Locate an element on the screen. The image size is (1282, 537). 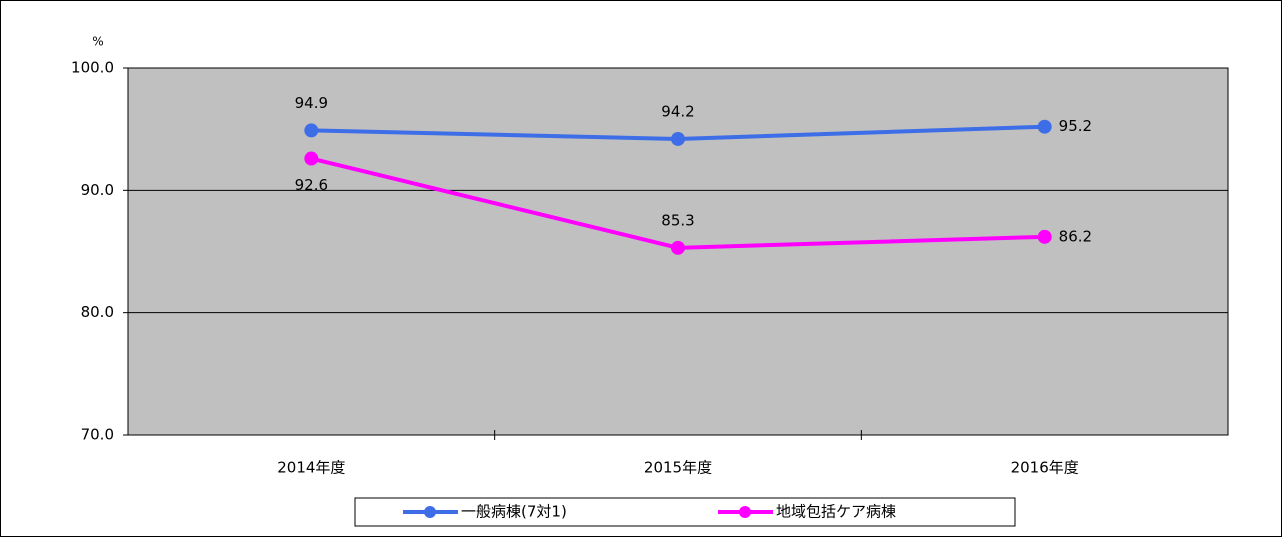
legend-box is located at coordinates (685, 512).